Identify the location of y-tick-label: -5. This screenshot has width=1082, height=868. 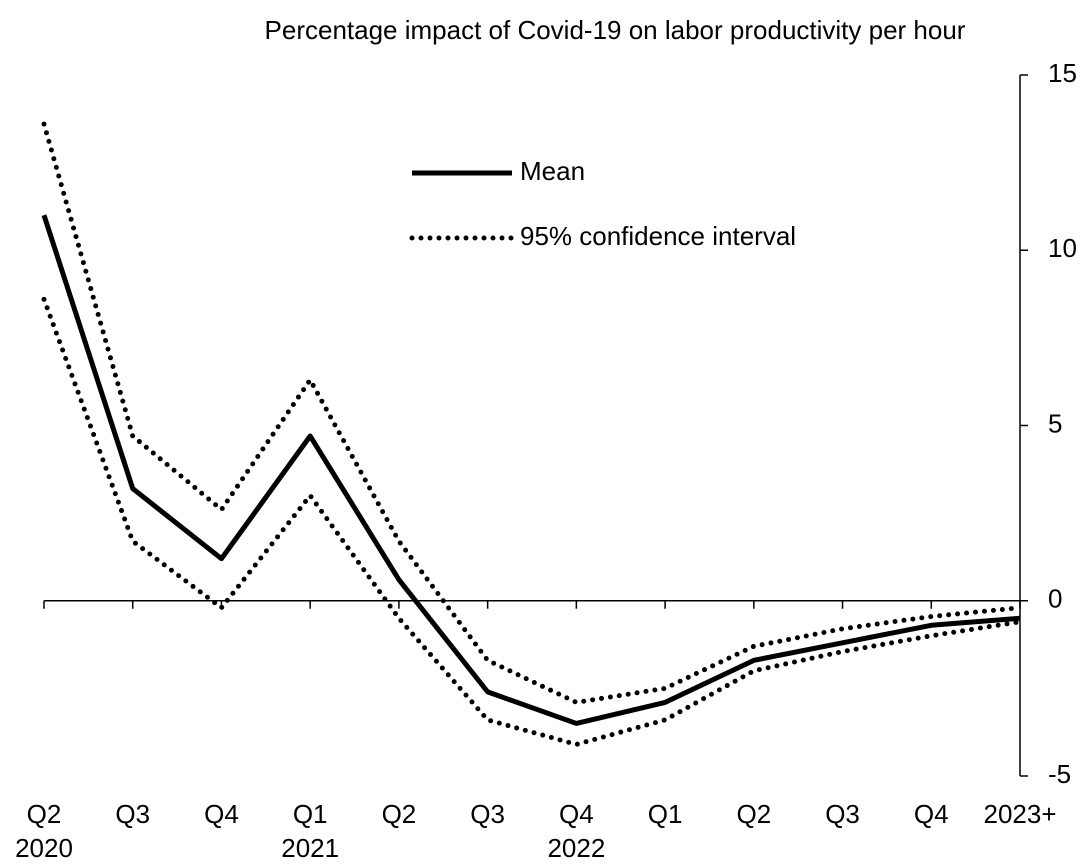
(1059, 774).